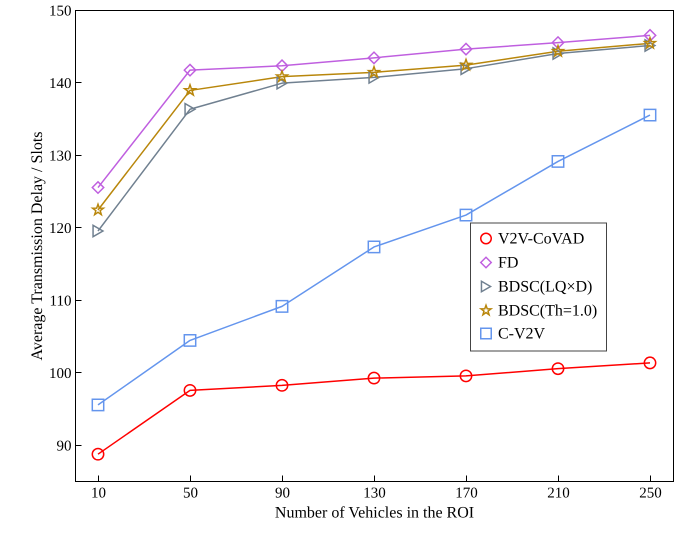 This screenshot has width=694, height=539. Describe the element at coordinates (374, 513) in the screenshot. I see `x-axis-title: Number of Vehicles in the ROI` at that location.